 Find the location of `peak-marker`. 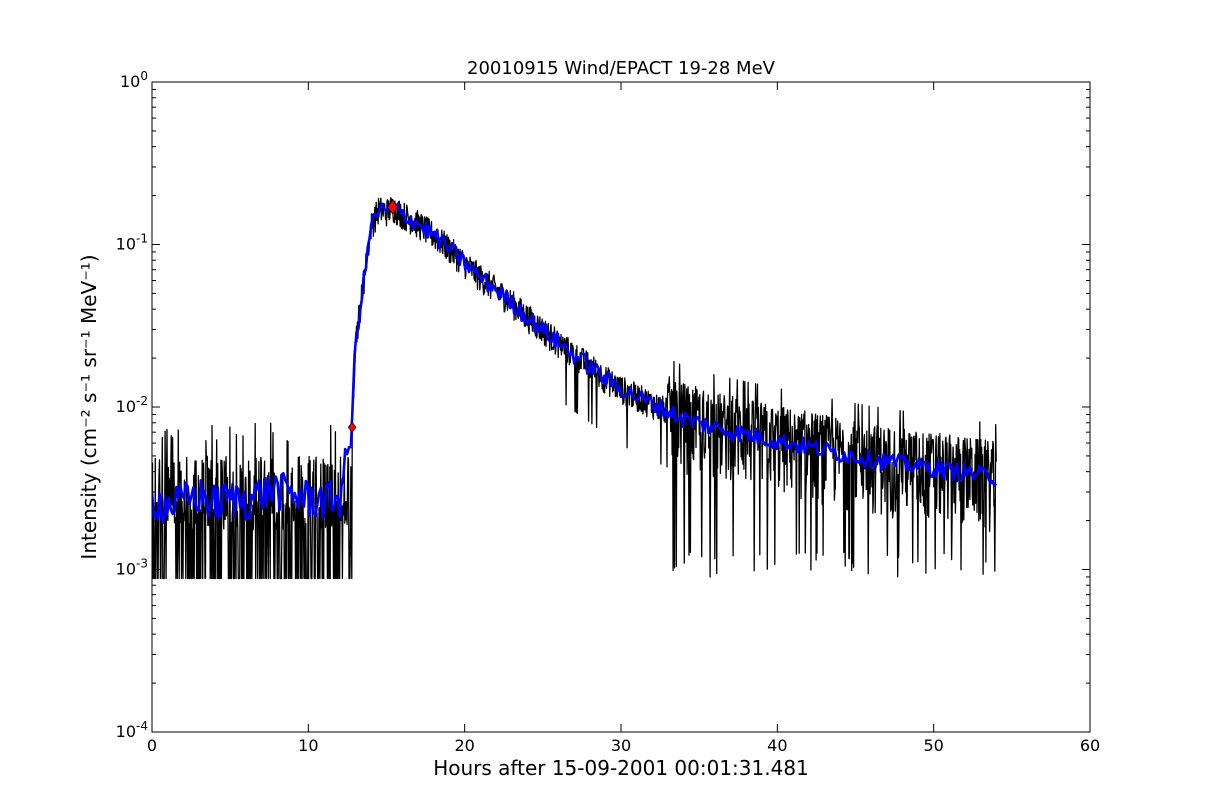

peak-marker is located at coordinates (393, 207).